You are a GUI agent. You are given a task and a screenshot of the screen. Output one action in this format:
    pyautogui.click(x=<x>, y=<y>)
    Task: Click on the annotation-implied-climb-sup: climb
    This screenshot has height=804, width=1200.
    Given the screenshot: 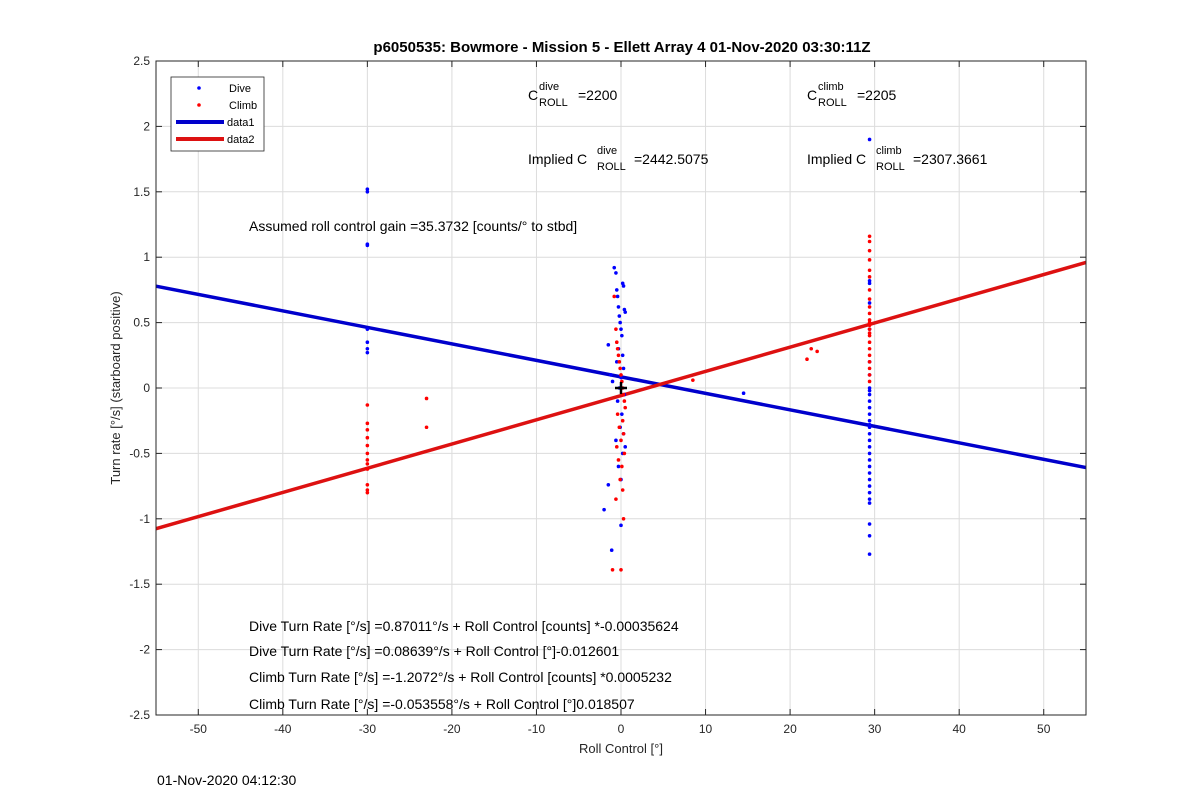 What is the action you would take?
    pyautogui.click(x=889, y=151)
    